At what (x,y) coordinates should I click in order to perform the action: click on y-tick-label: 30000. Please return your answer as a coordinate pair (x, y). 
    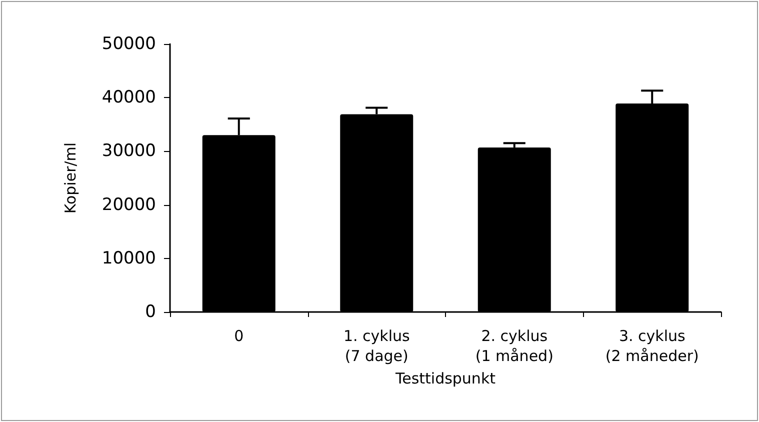
    Looking at the image, I should click on (129, 151).